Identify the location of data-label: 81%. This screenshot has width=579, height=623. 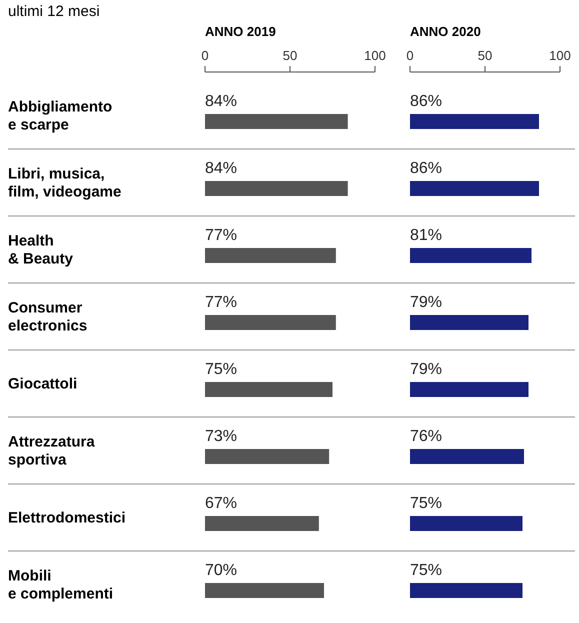
(426, 235).